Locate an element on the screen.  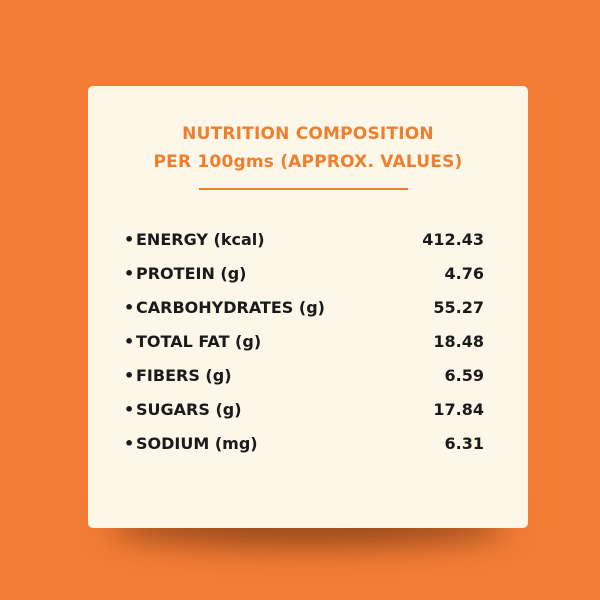
nutrient-label: CARBOHYDRATES (g) is located at coordinates (224, 307).